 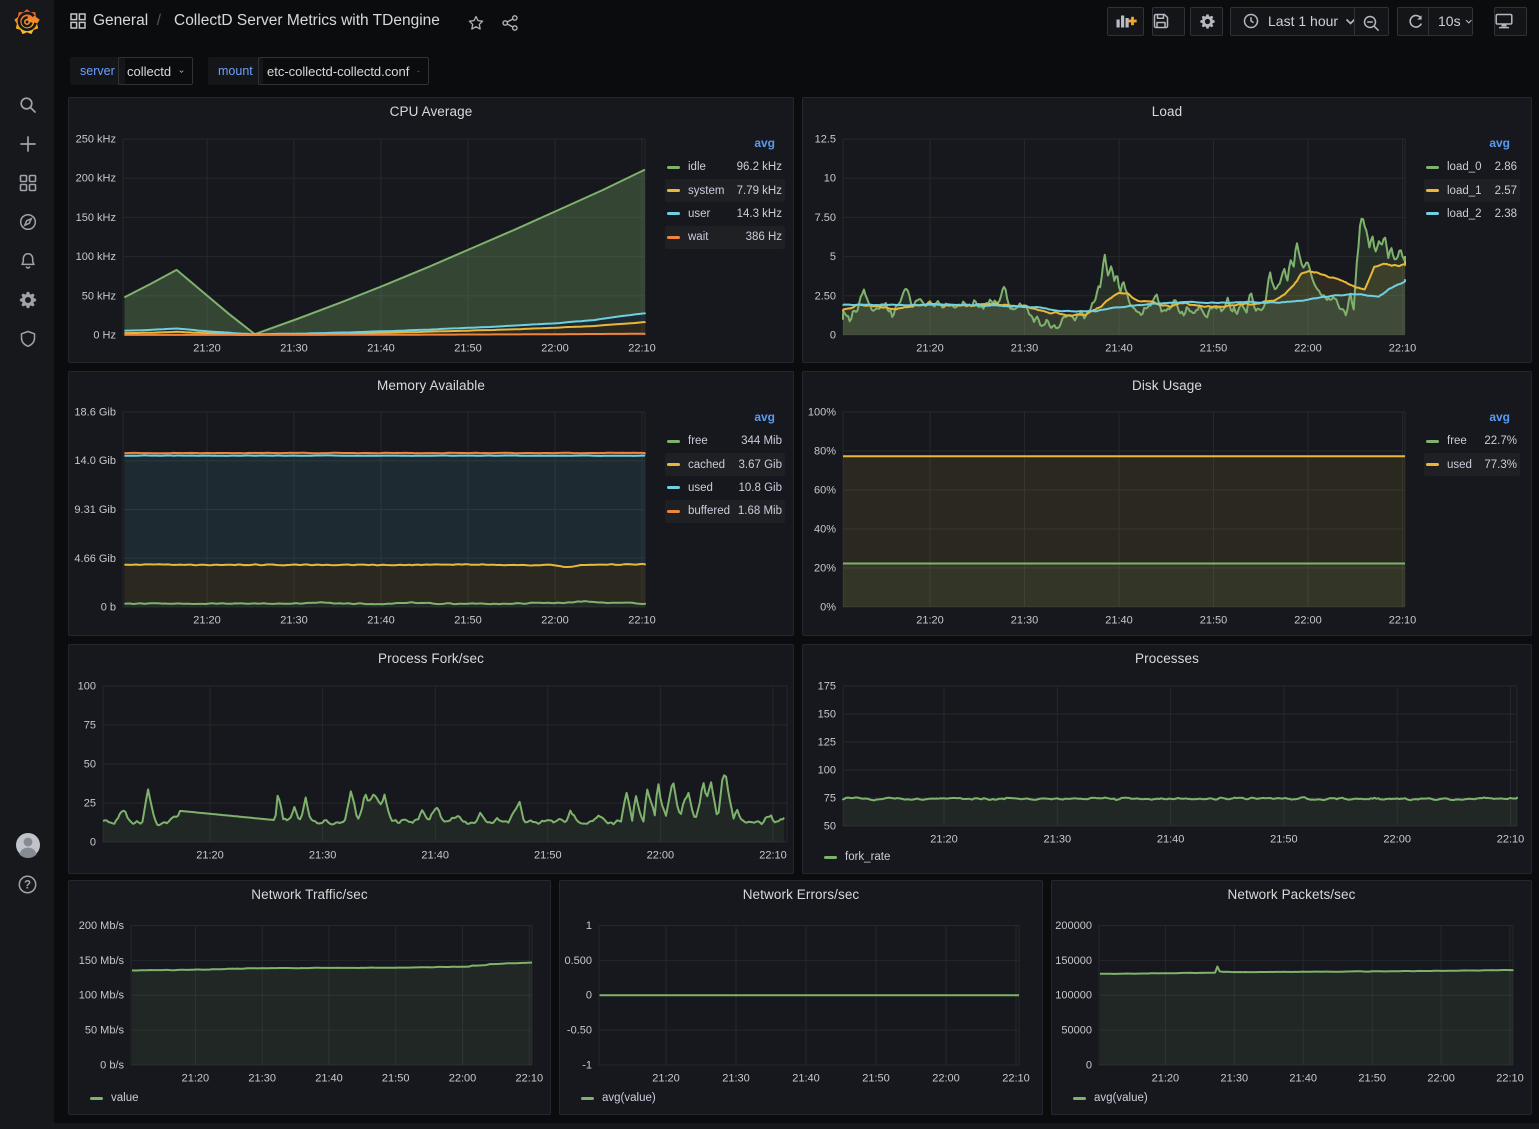 I want to click on svg-text: 175, so click(x=827, y=687).